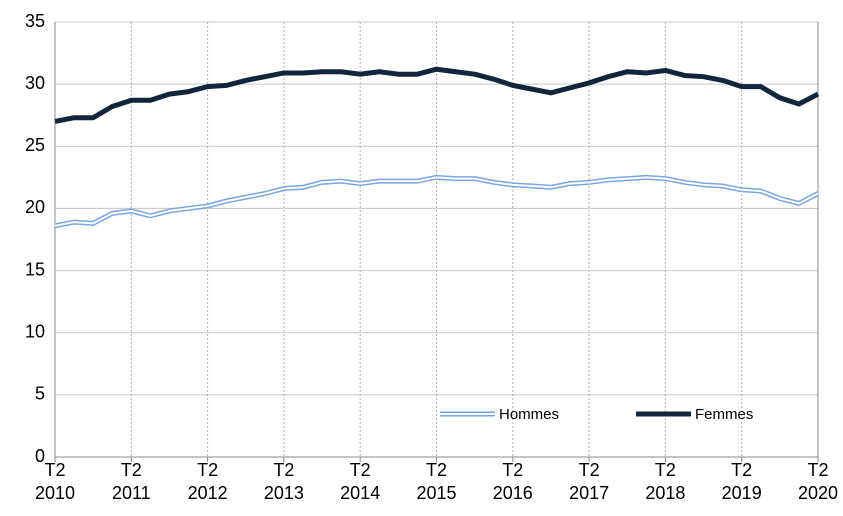  What do you see at coordinates (35, 269) in the screenshot?
I see `y-tick-label: 15` at bounding box center [35, 269].